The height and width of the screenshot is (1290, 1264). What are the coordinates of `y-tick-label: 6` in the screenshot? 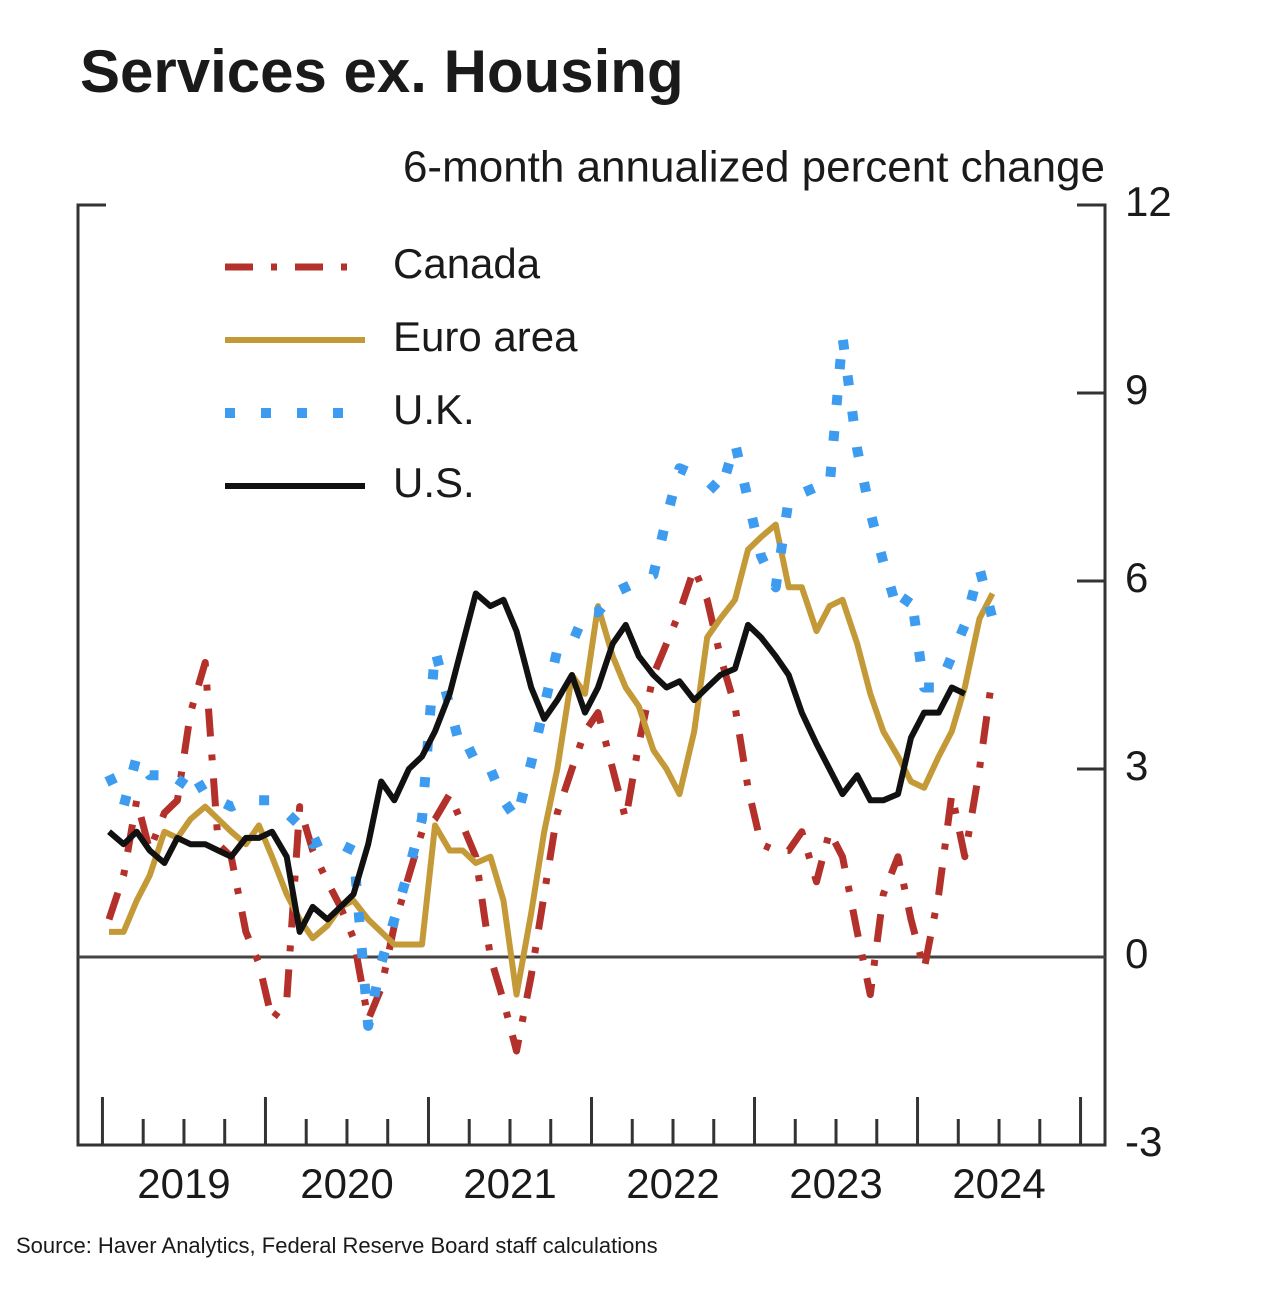 It's located at (1136, 577).